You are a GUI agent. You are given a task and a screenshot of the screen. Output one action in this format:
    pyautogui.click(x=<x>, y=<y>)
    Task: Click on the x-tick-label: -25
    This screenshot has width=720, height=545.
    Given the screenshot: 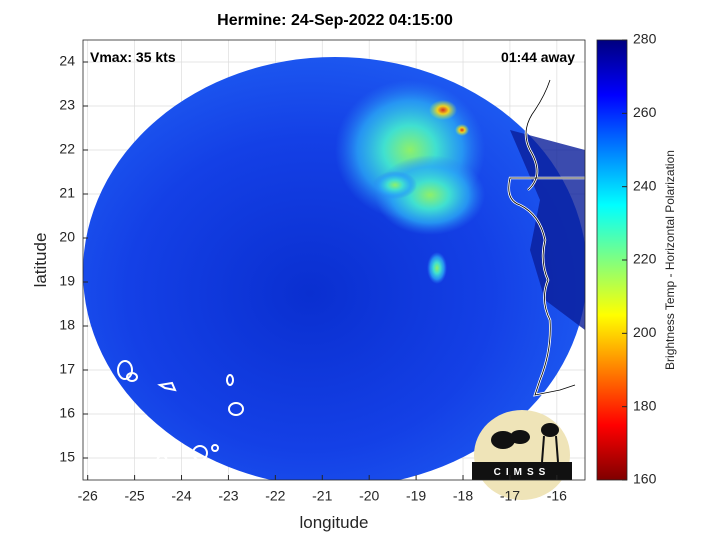 What is the action you would take?
    pyautogui.click(x=134, y=496)
    